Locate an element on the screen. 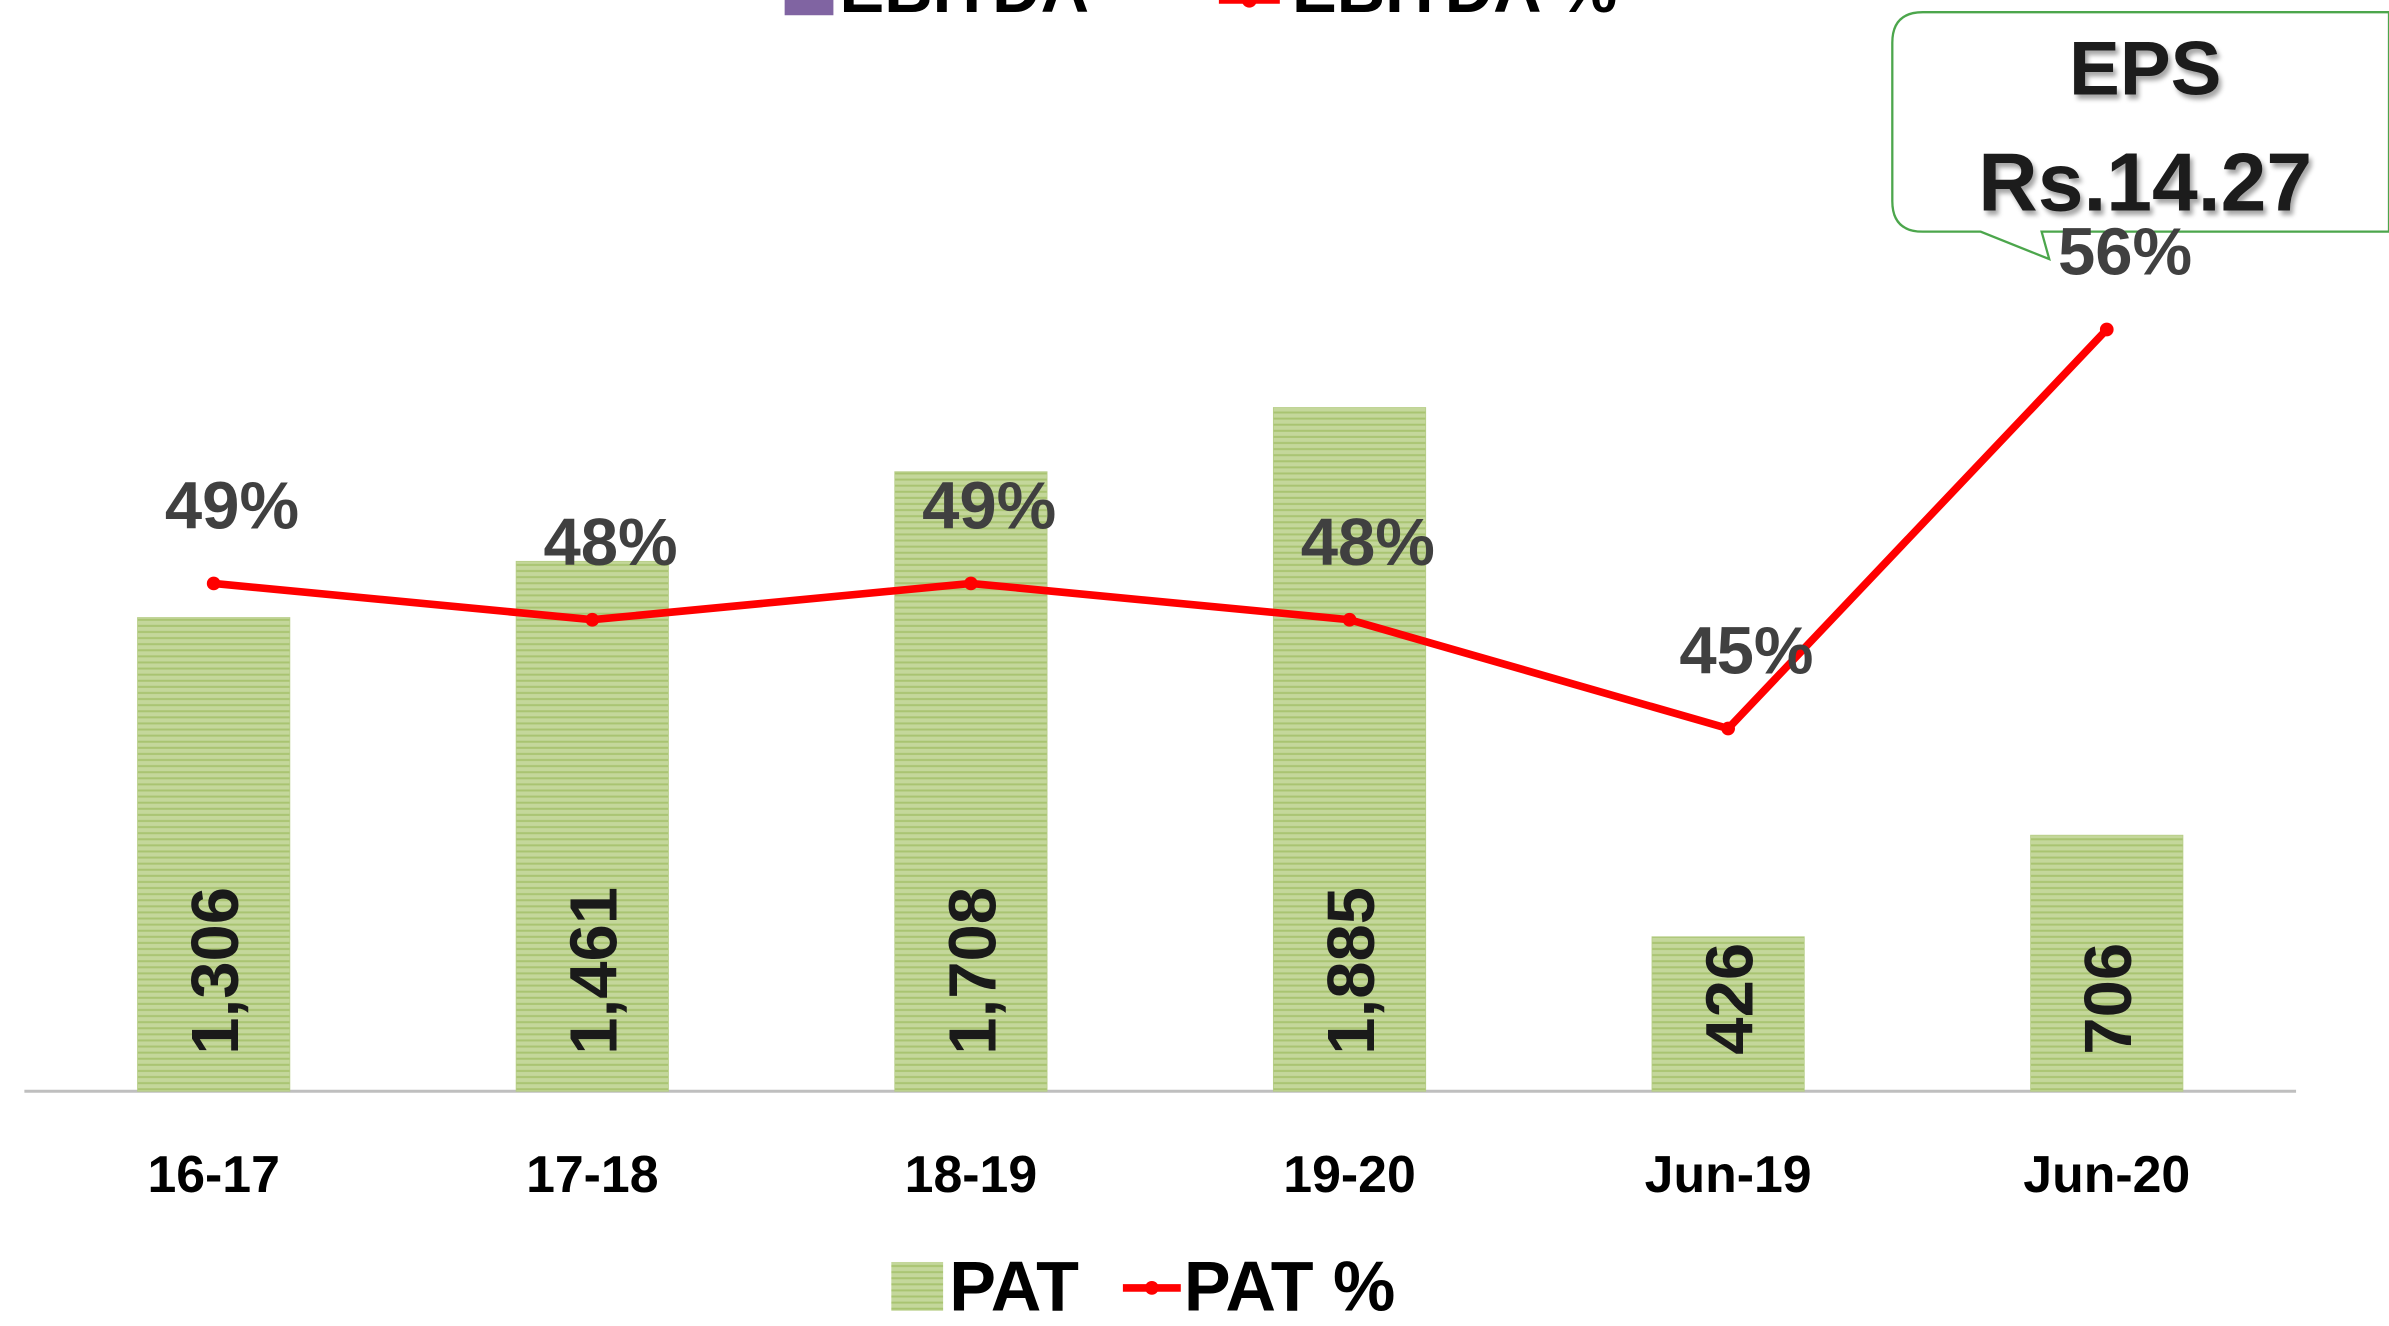 This screenshot has width=2389, height=1326. bar-value-label: 1,885 is located at coordinates (1351, 971).